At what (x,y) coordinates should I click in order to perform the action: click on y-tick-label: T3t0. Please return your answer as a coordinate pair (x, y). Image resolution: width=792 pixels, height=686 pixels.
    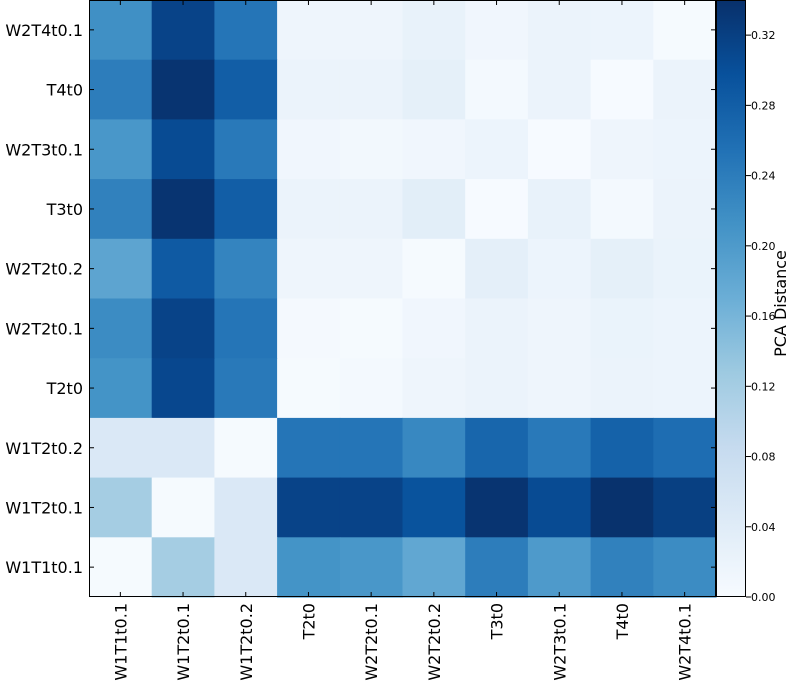
    Looking at the image, I should click on (64, 209).